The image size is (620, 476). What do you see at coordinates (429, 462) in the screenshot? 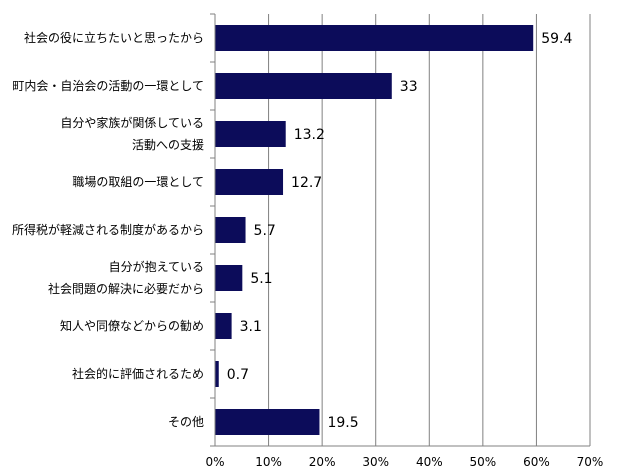
I see `x-tick-label: 40%` at bounding box center [429, 462].